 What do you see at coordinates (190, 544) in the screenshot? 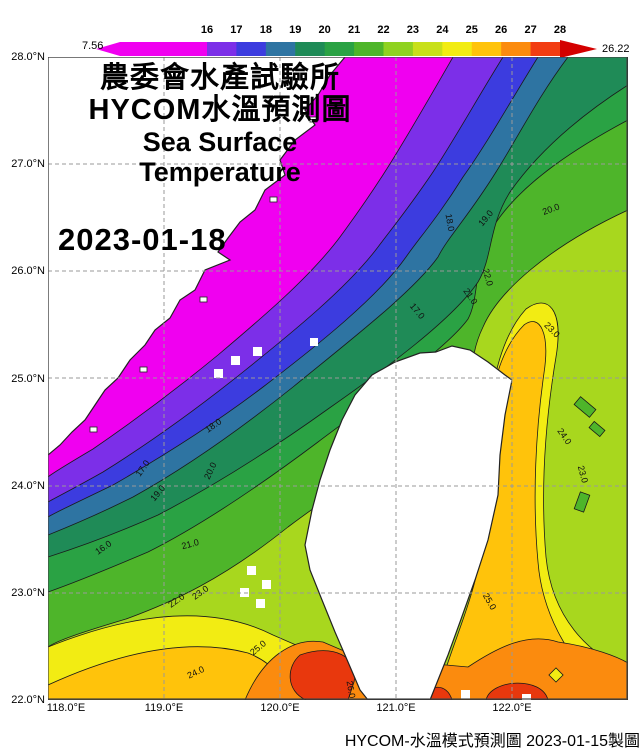
I see `svg-text: 21.0` at bounding box center [190, 544].